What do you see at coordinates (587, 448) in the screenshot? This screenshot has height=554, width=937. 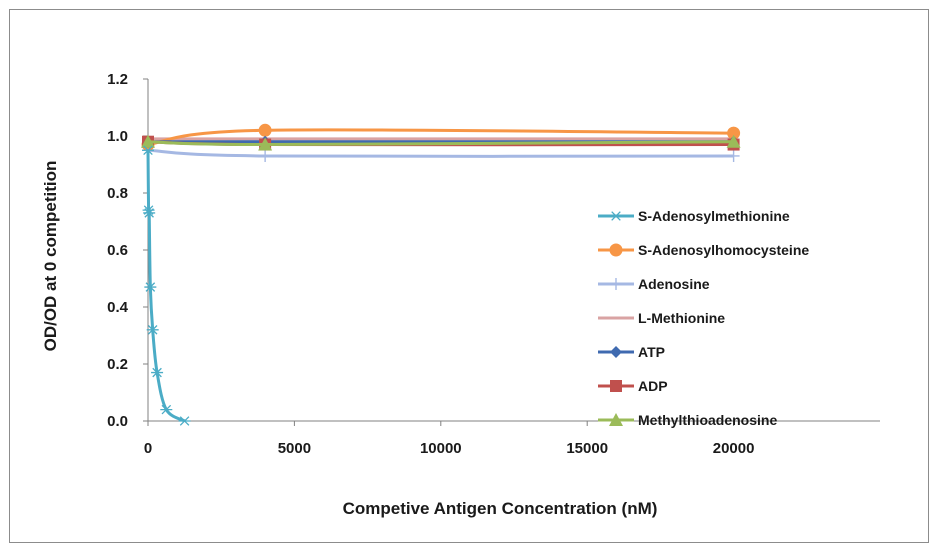 I see `x-tick-label: 15000` at bounding box center [587, 448].